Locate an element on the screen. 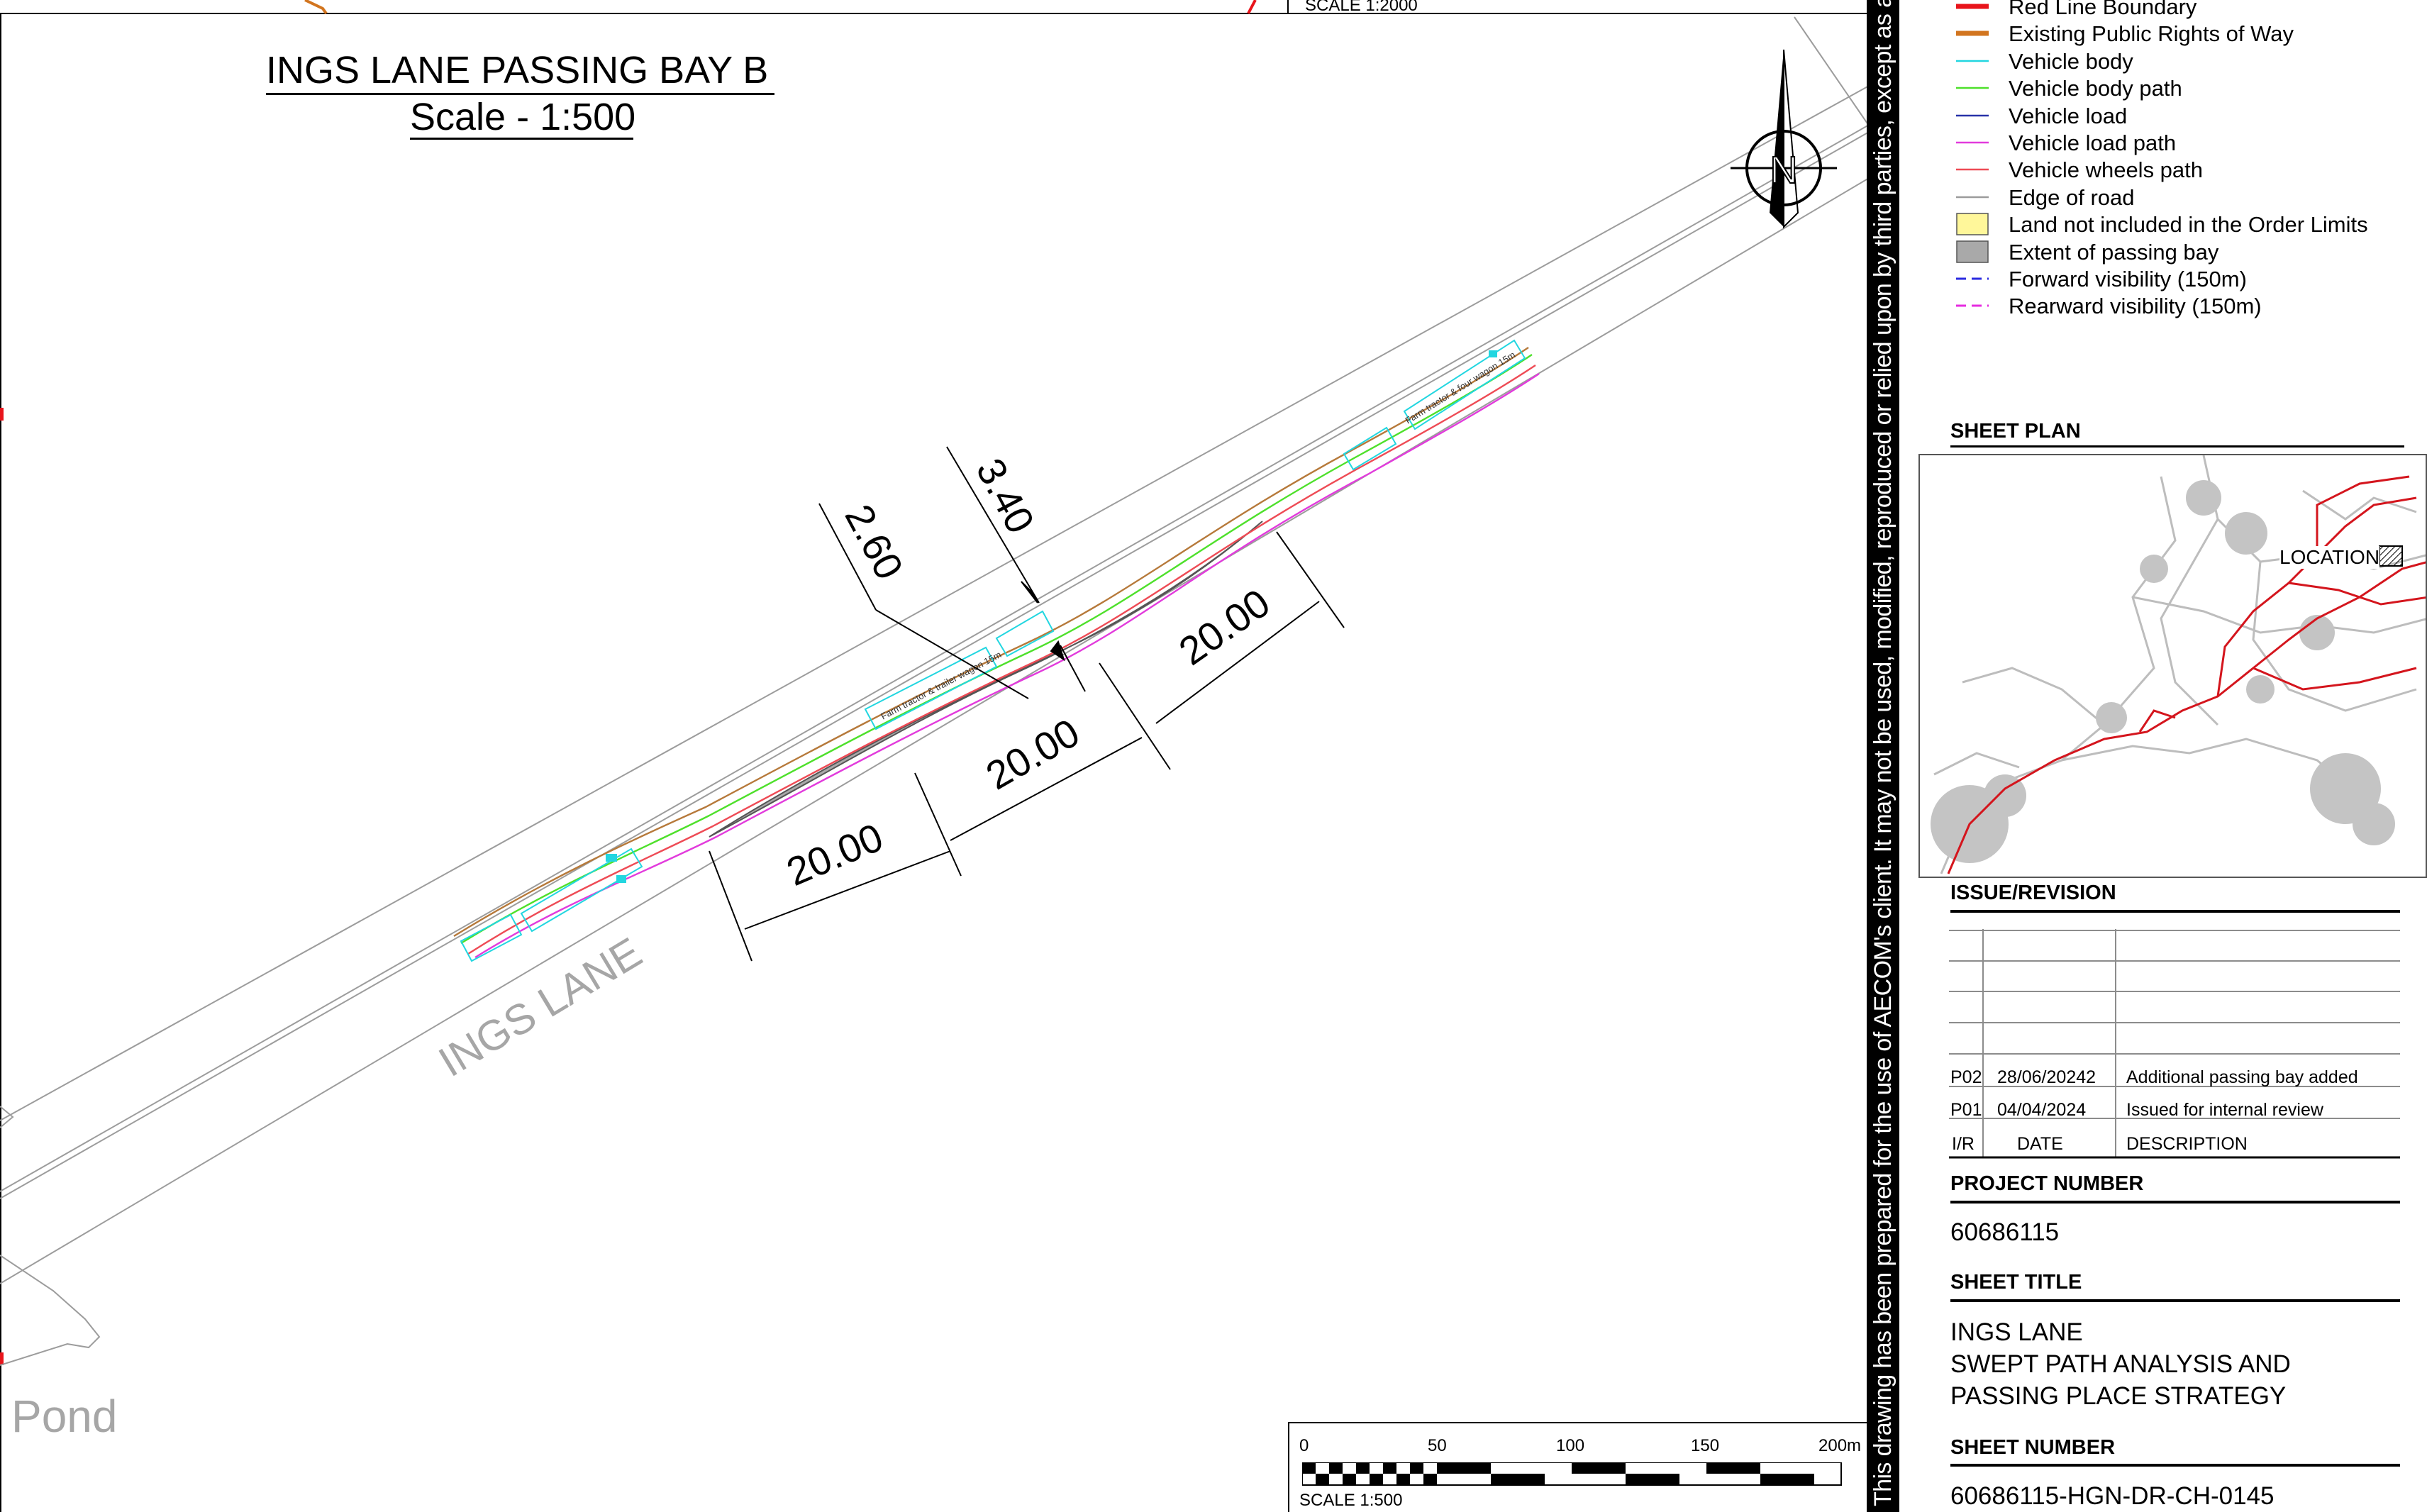  legend-label: Vehicle load path is located at coordinates (2093, 142).